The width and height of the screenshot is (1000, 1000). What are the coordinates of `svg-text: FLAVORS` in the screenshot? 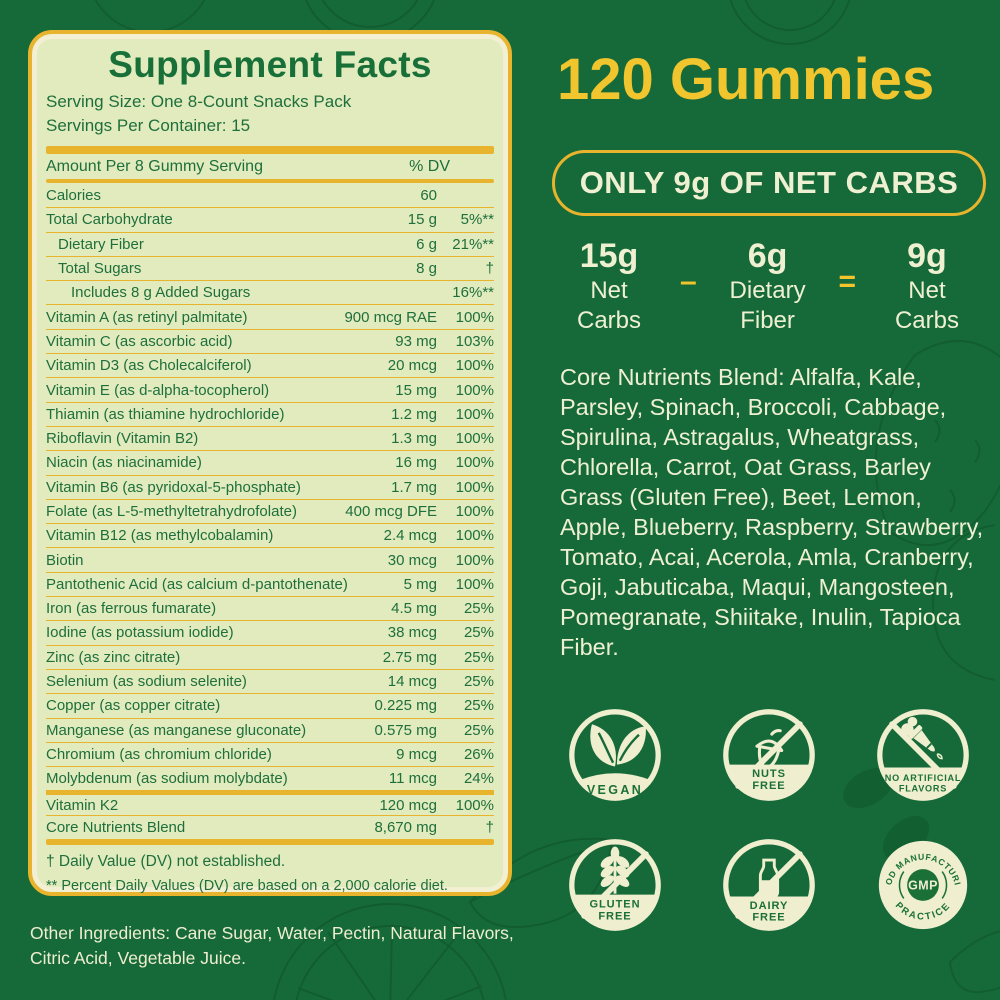 It's located at (923, 788).